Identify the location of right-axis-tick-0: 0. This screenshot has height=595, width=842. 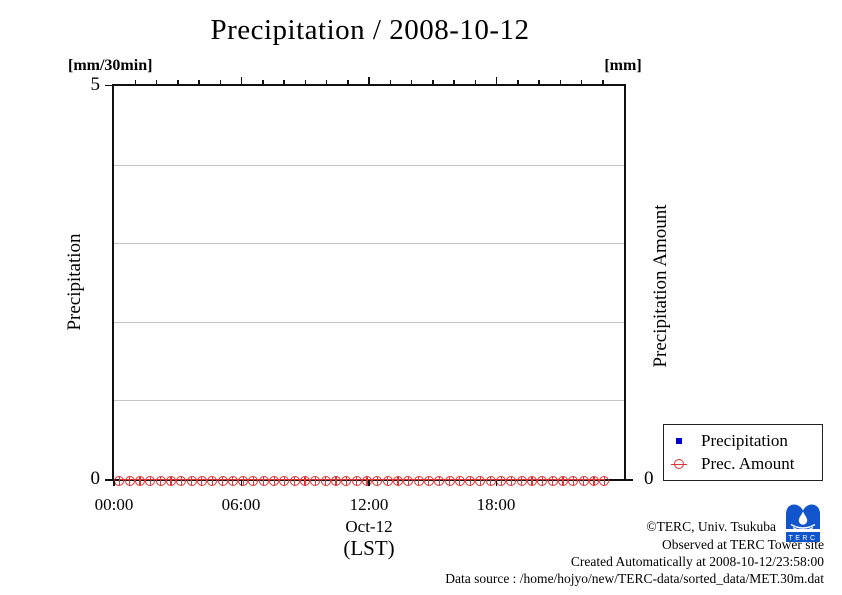
(649, 478).